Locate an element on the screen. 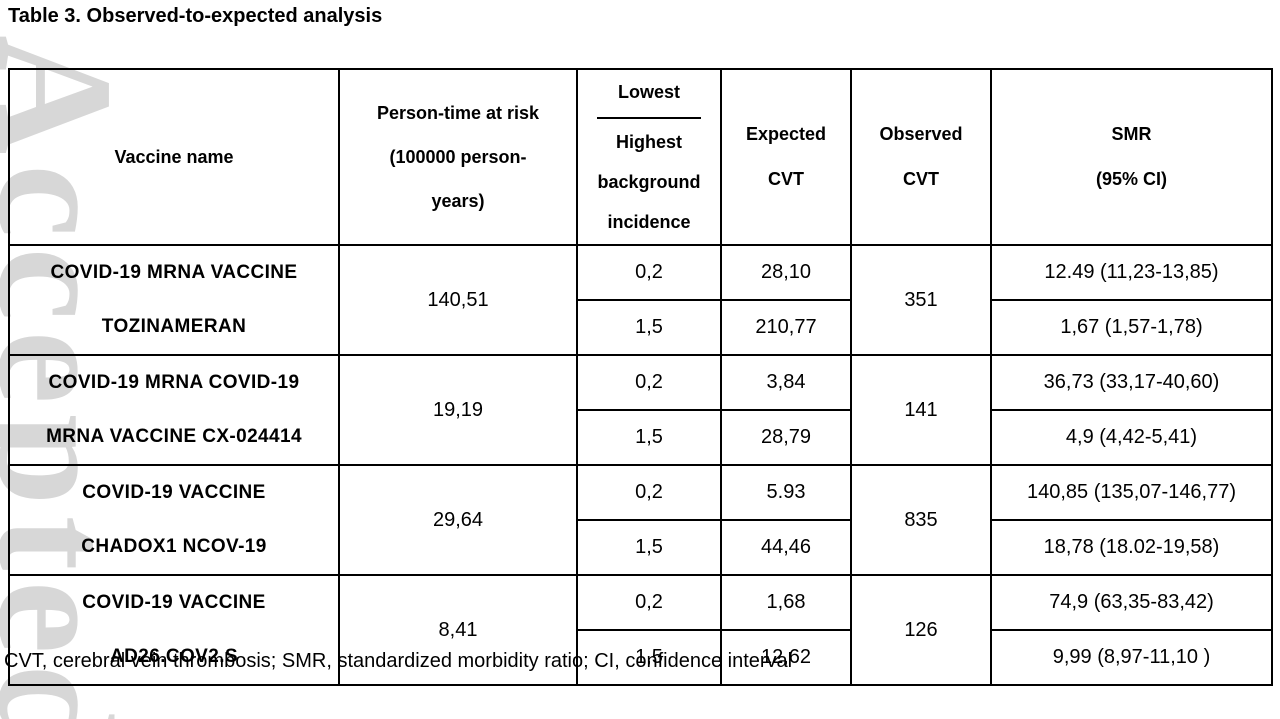  header-person-time-line1: Person-time at risk is located at coordinates (458, 113).